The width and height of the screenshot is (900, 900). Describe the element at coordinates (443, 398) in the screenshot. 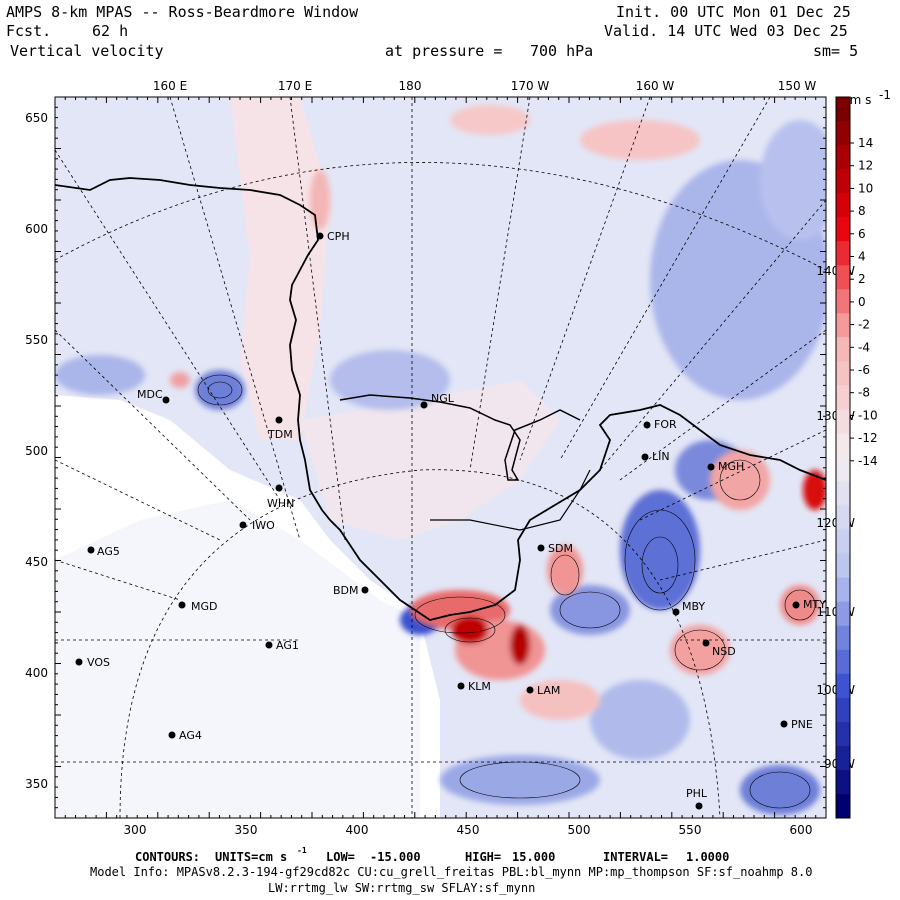

I see `svg-text: NGL` at that location.